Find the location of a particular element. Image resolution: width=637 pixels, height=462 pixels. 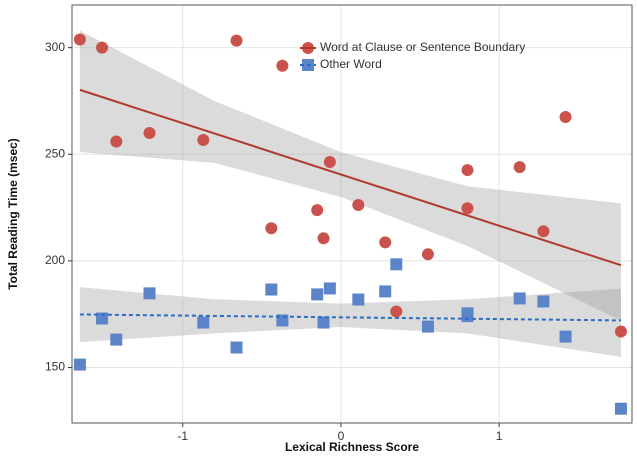

y-tick-label: 300 is located at coordinates (55, 47).